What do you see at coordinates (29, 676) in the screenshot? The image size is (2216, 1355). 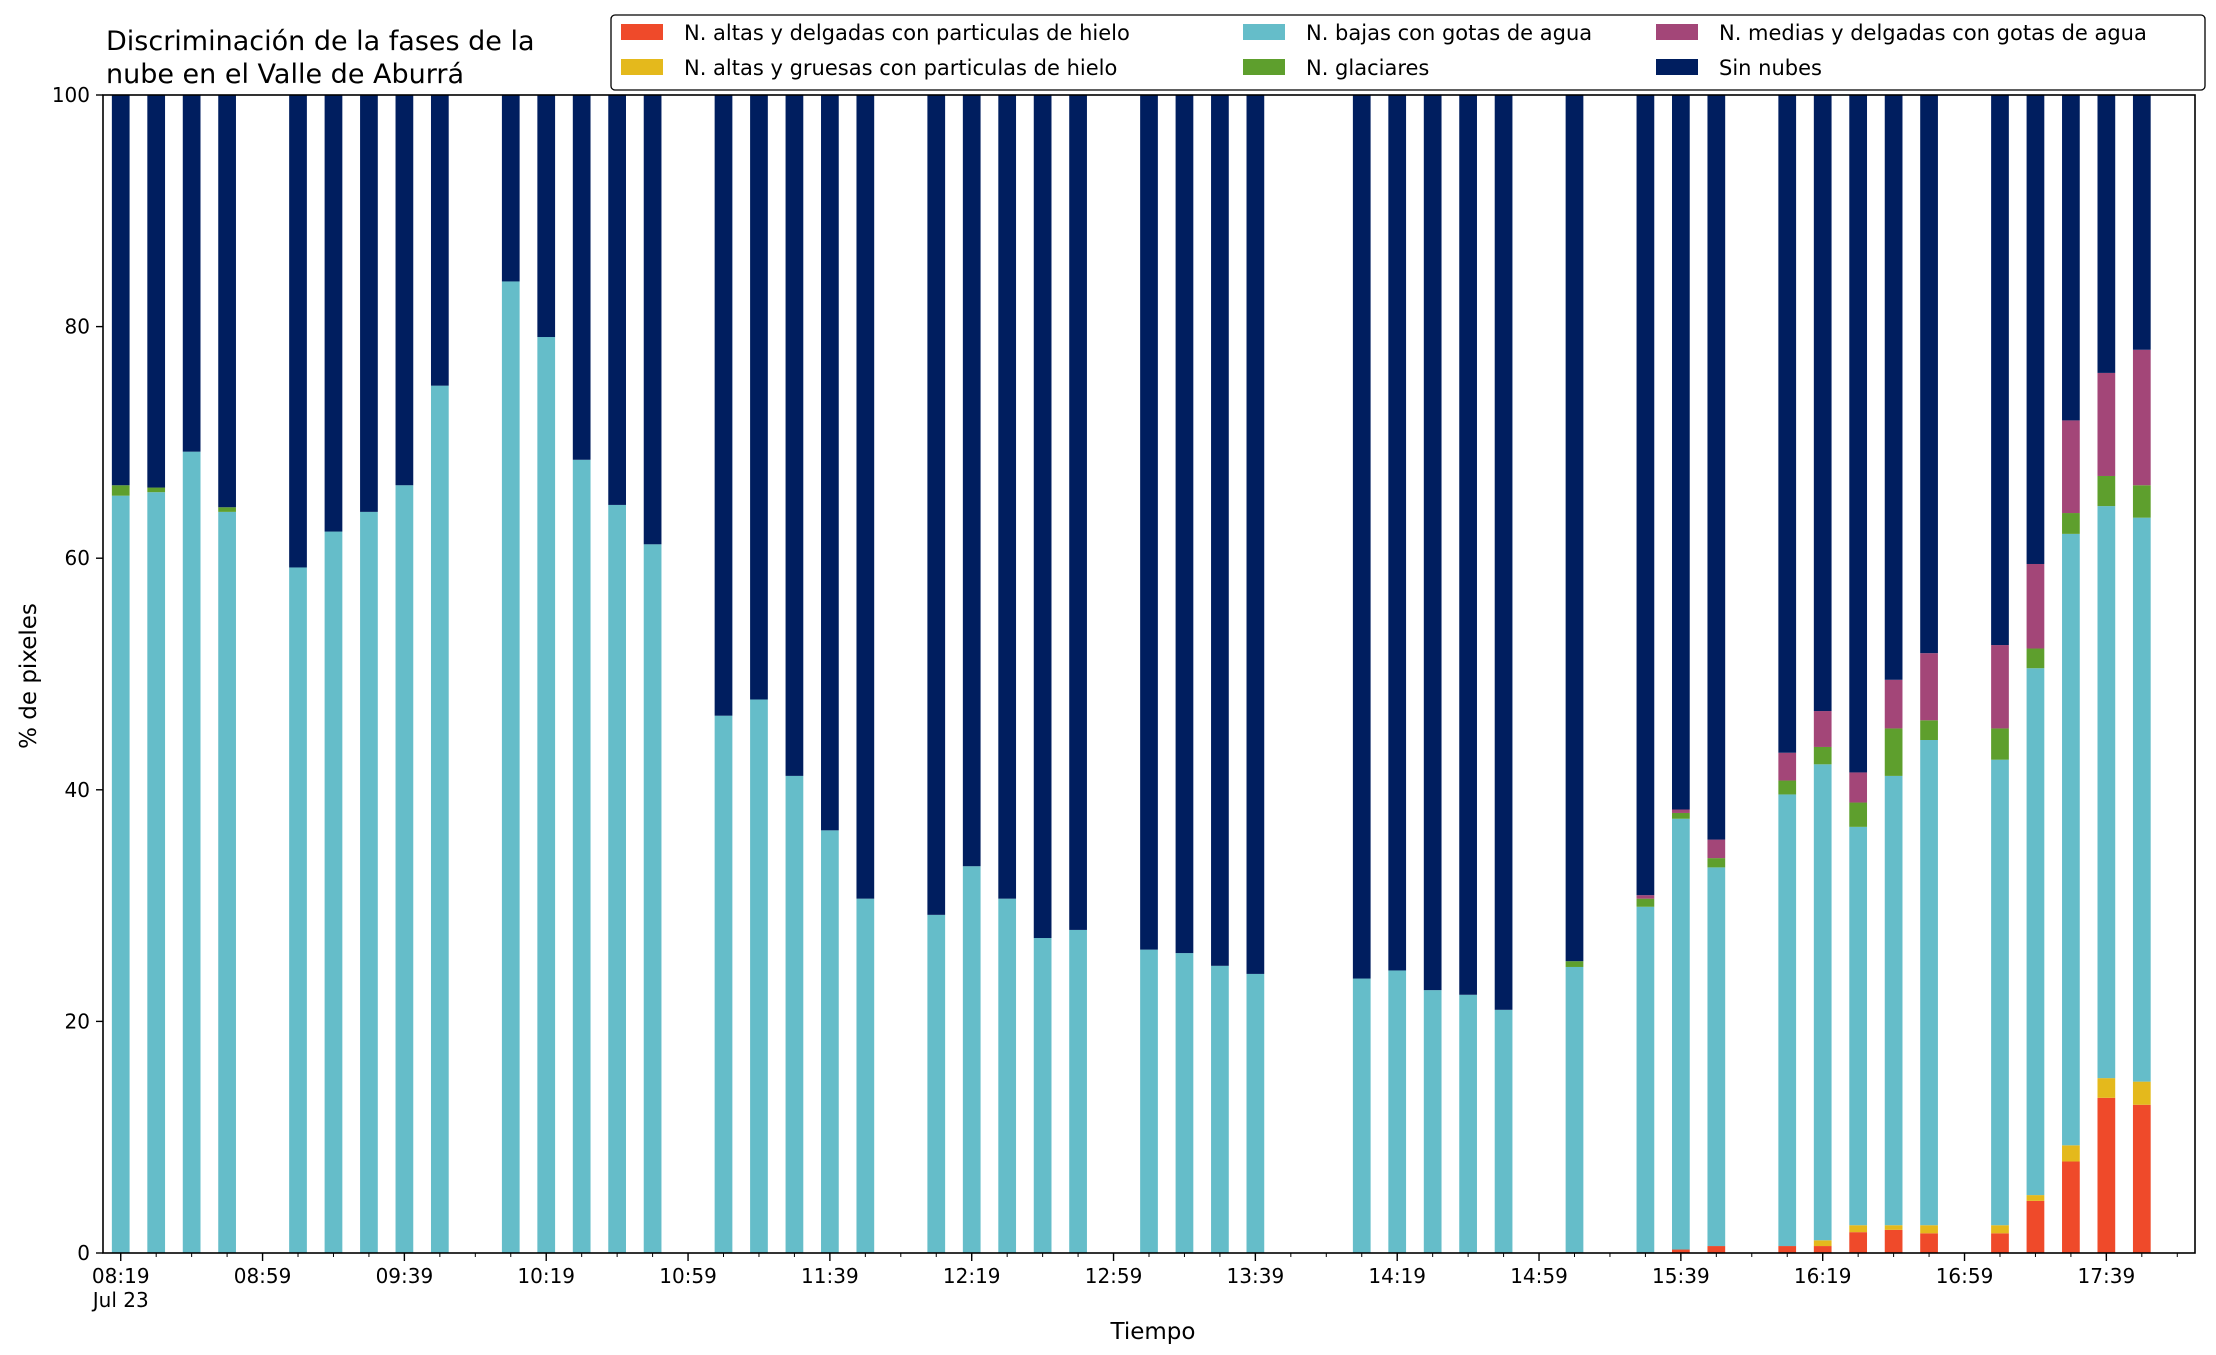 I see `y-axis-label: % de pixeles` at bounding box center [29, 676].